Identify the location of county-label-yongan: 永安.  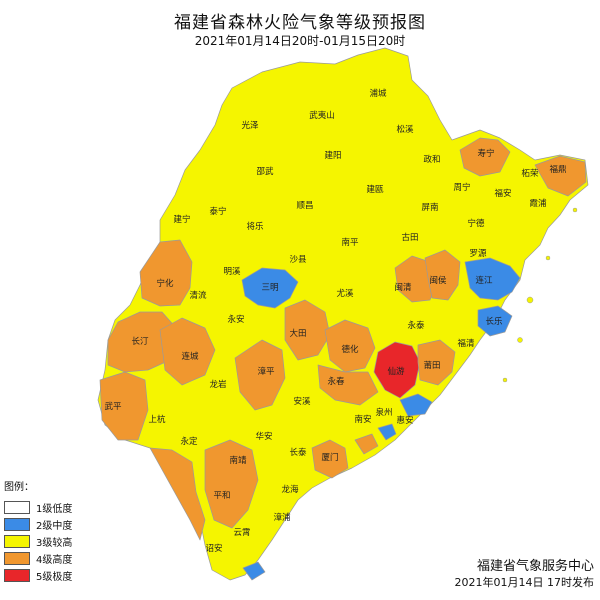
(235, 319).